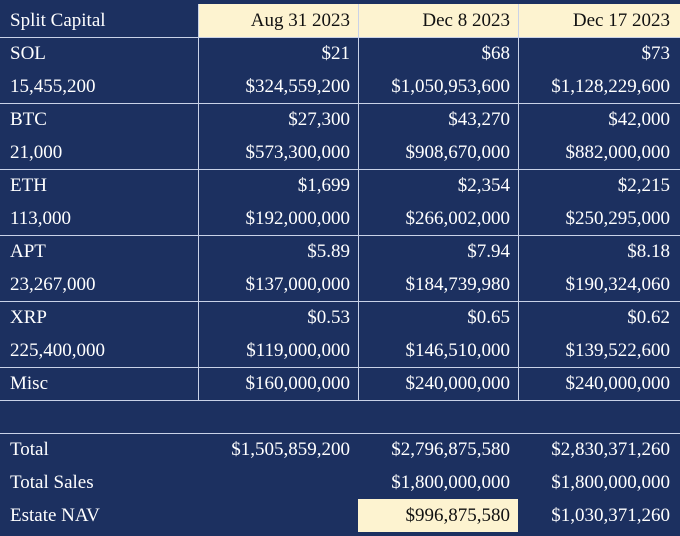  What do you see at coordinates (28, 317) in the screenshot?
I see `asset-name: XRP` at bounding box center [28, 317].